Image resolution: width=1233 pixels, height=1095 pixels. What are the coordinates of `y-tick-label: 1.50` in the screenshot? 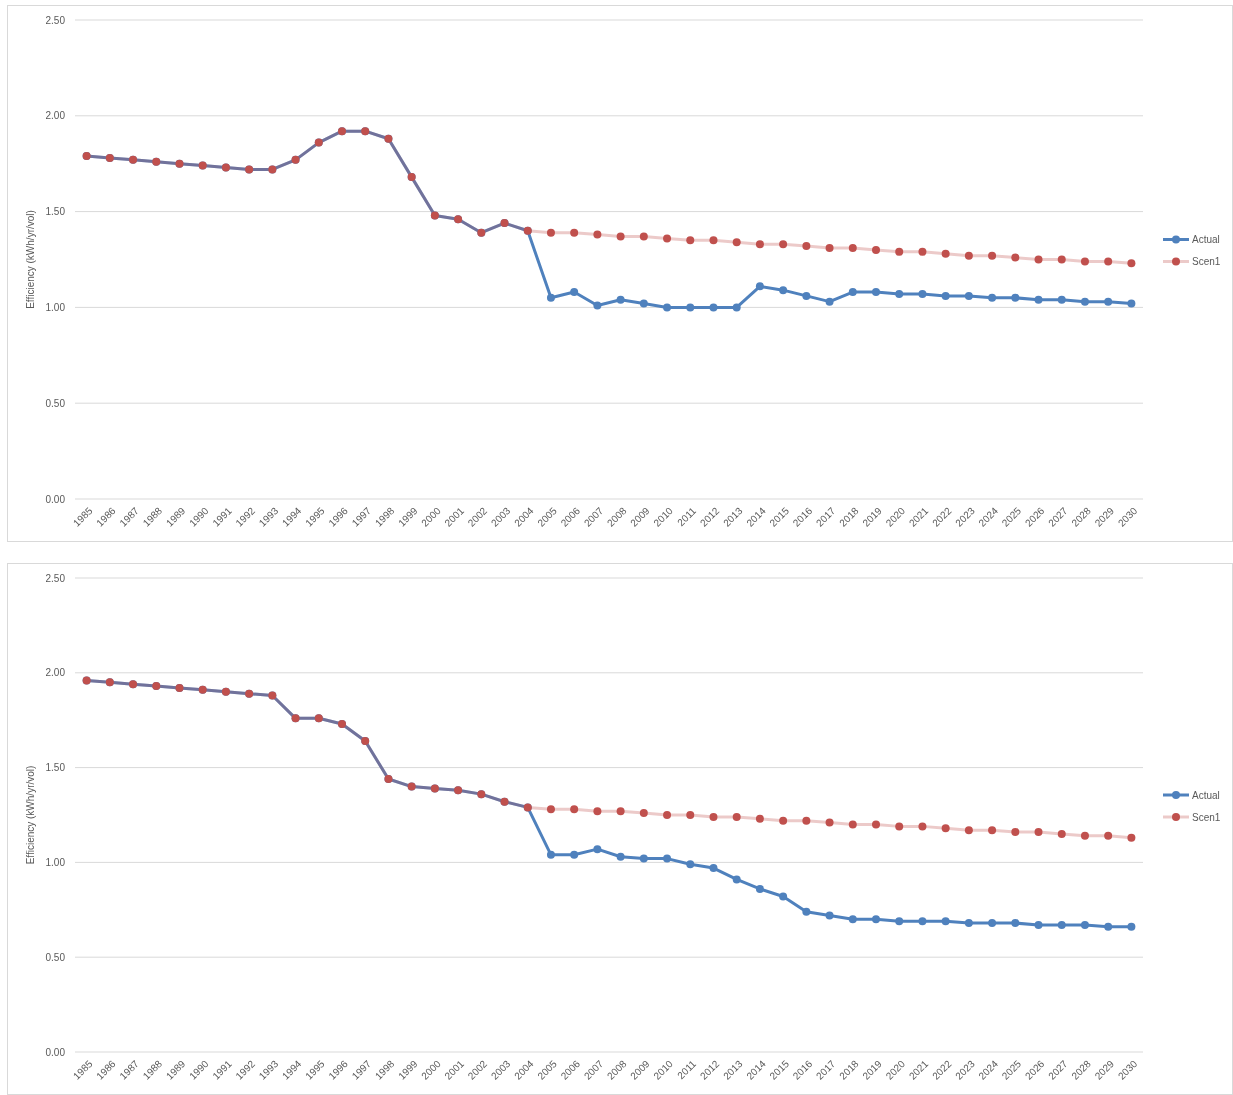 It's located at (55, 768).